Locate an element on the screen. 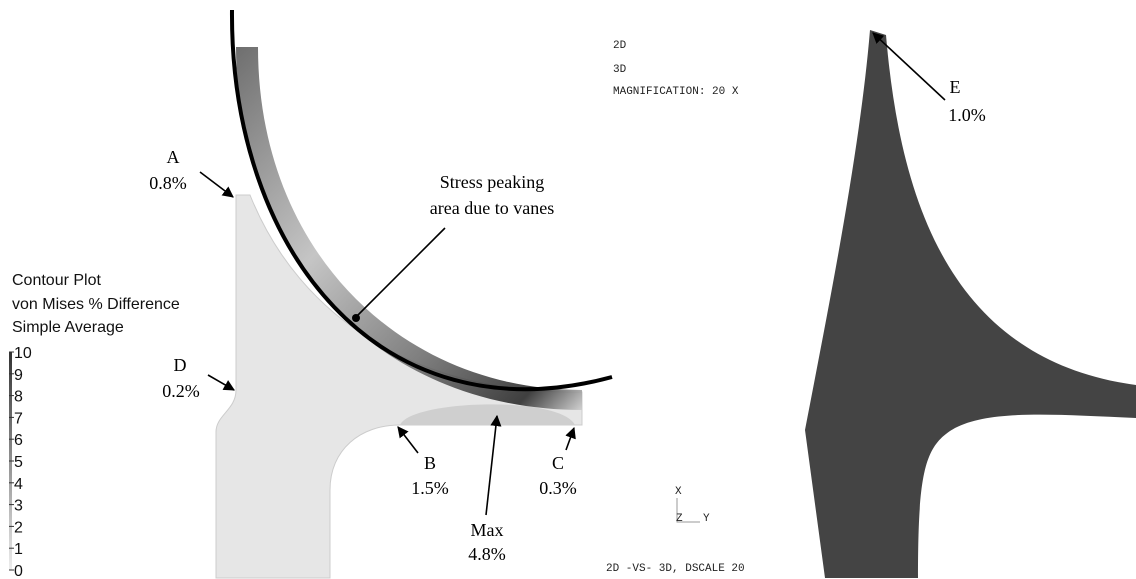 The image size is (1136, 579). colorbar-label: 3 is located at coordinates (18, 506).